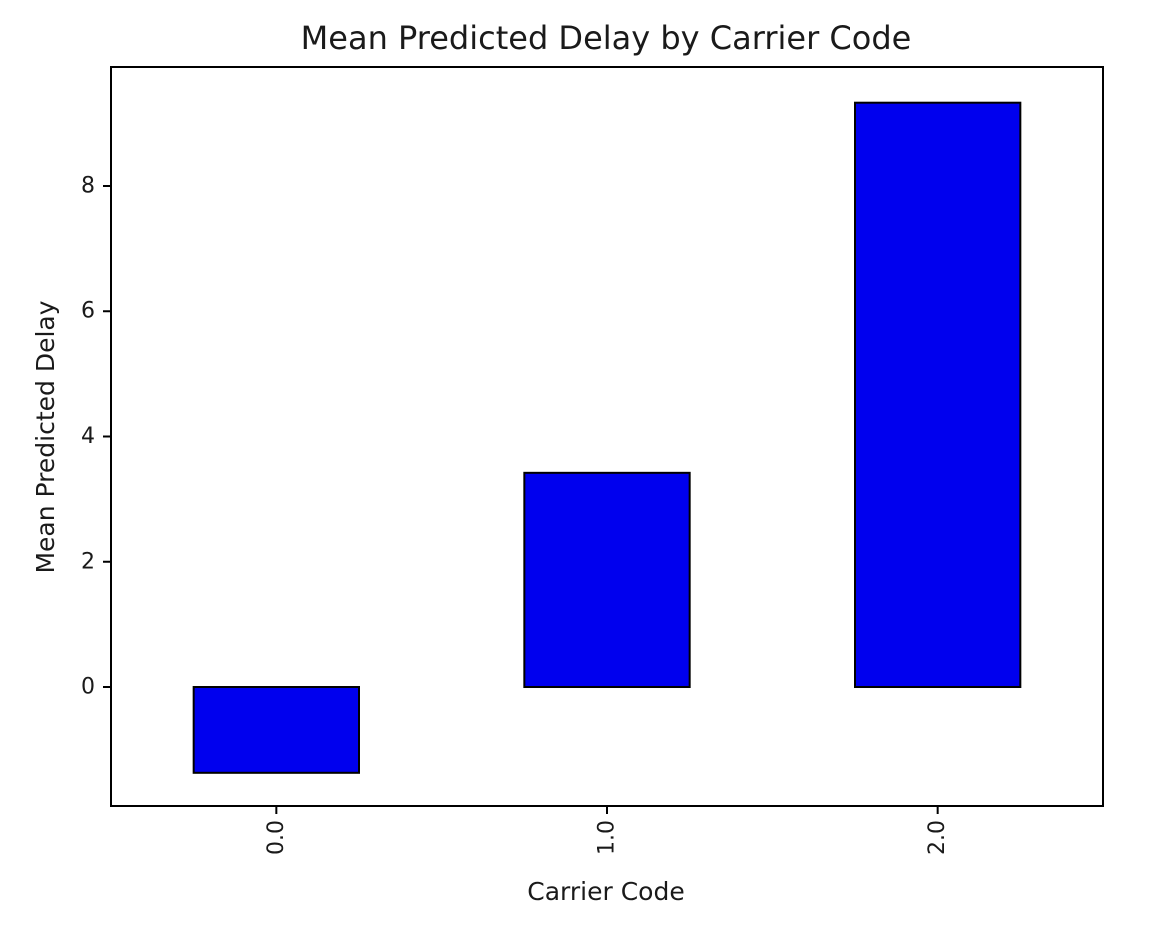 The image size is (1158, 948). I want to click on chart-title: Mean Predicted Delay by Carrier Code, so click(606, 38).